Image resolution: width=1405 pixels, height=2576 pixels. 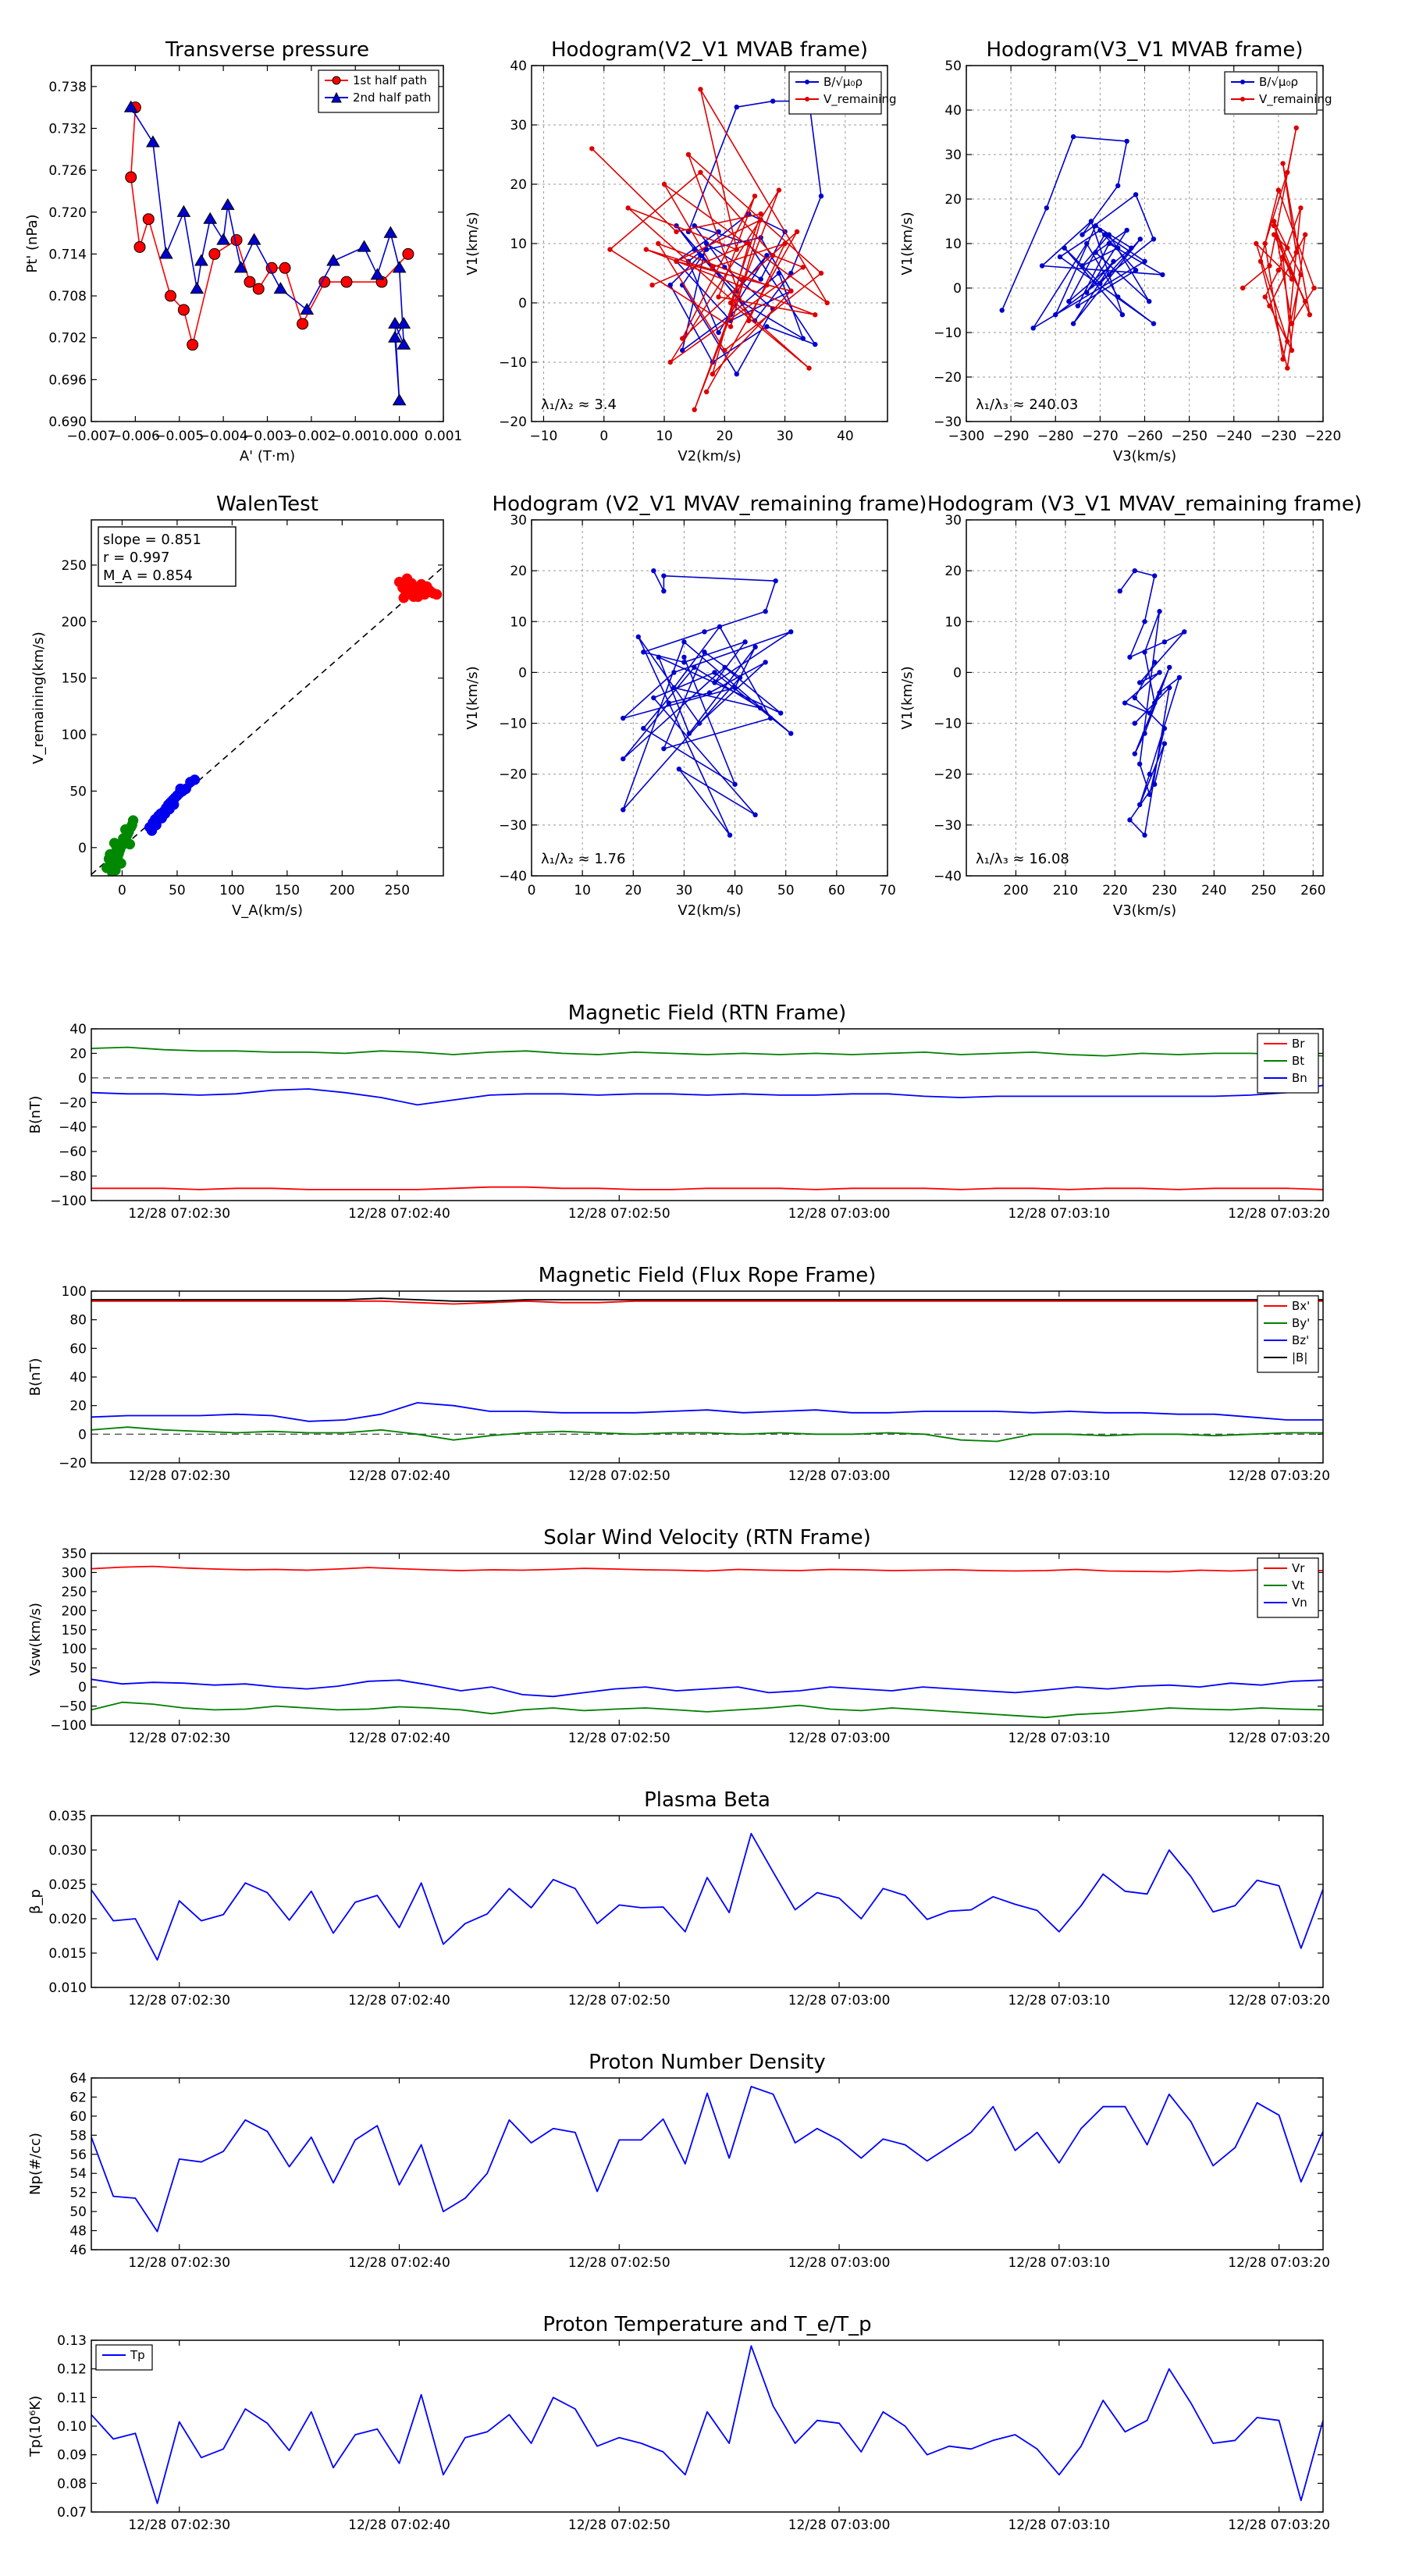 I want to click on y-tick-label: 0.035, so click(x=68, y=1817).